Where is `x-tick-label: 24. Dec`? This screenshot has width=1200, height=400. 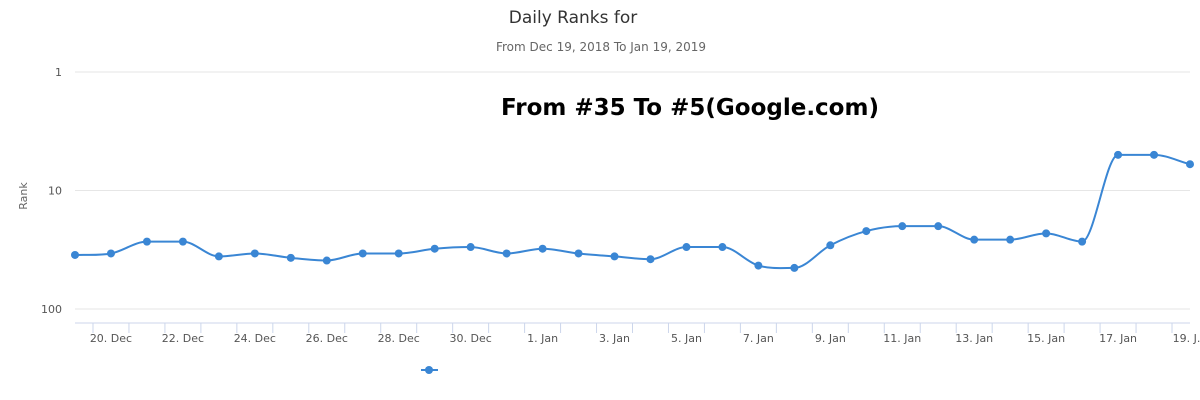 x-tick-label: 24. Dec is located at coordinates (255, 338).